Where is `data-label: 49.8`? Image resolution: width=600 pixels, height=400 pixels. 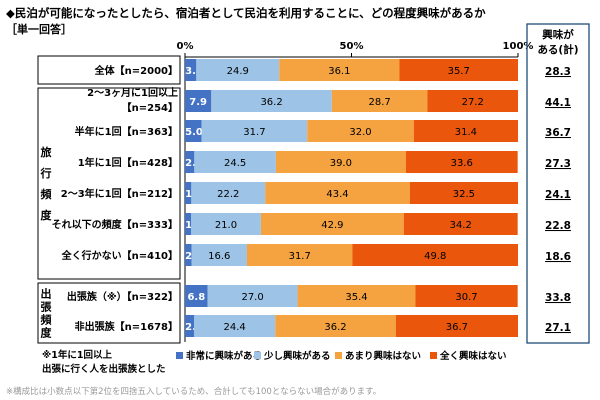 data-label: 49.8 is located at coordinates (435, 256).